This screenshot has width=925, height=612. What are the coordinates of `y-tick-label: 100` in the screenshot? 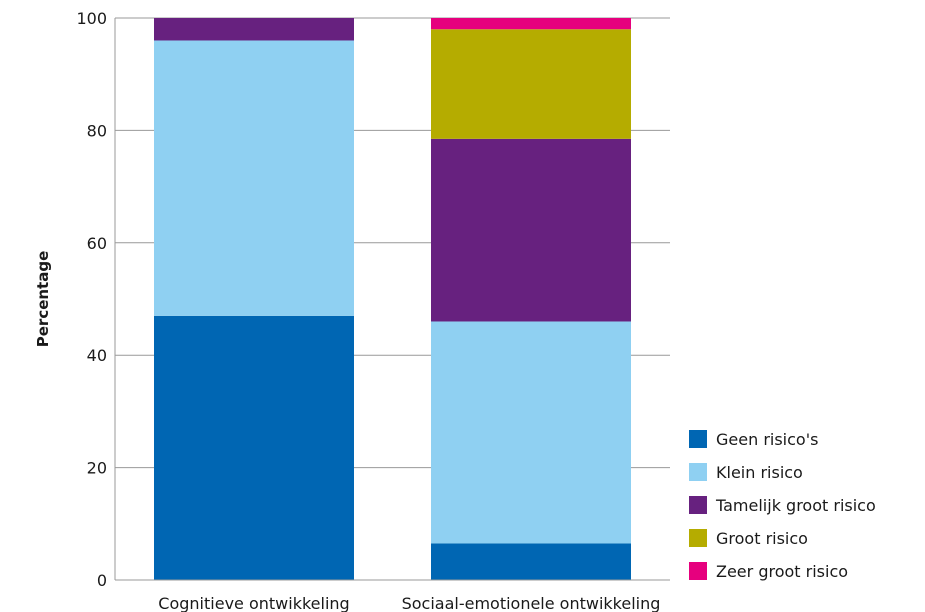 It's located at (91, 18).